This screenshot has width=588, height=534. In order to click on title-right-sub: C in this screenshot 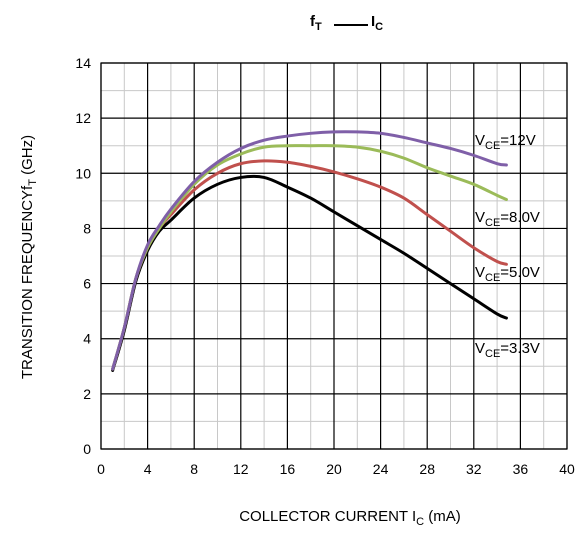, I will do `click(379, 27)`.